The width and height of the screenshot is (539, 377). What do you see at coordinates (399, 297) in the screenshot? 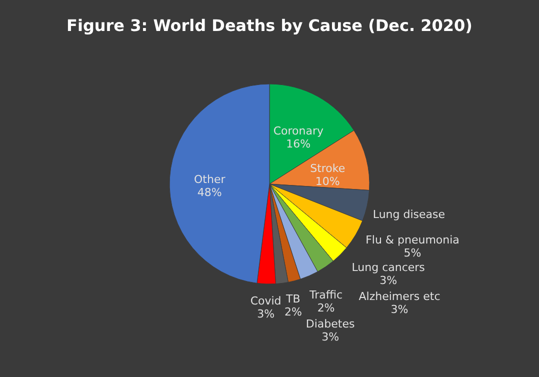
I see `slice-label: Alzheimers etc` at bounding box center [399, 297].